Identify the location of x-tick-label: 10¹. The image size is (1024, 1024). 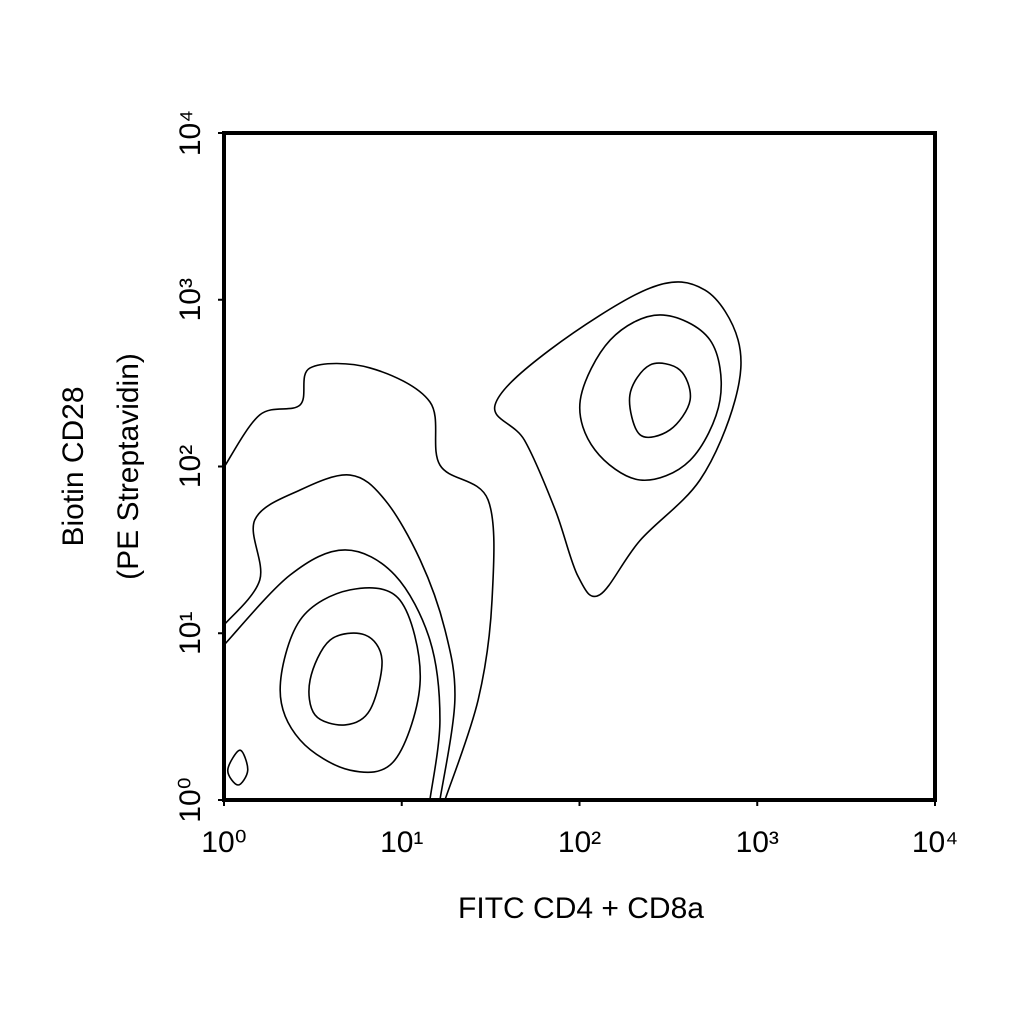
(401, 842).